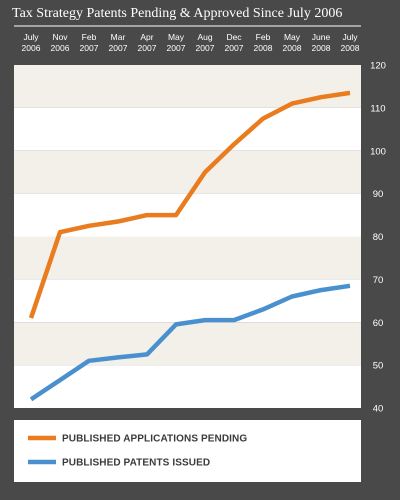 Image resolution: width=400 pixels, height=500 pixels. What do you see at coordinates (378, 366) in the screenshot?
I see `y-tick-label: 50` at bounding box center [378, 366].